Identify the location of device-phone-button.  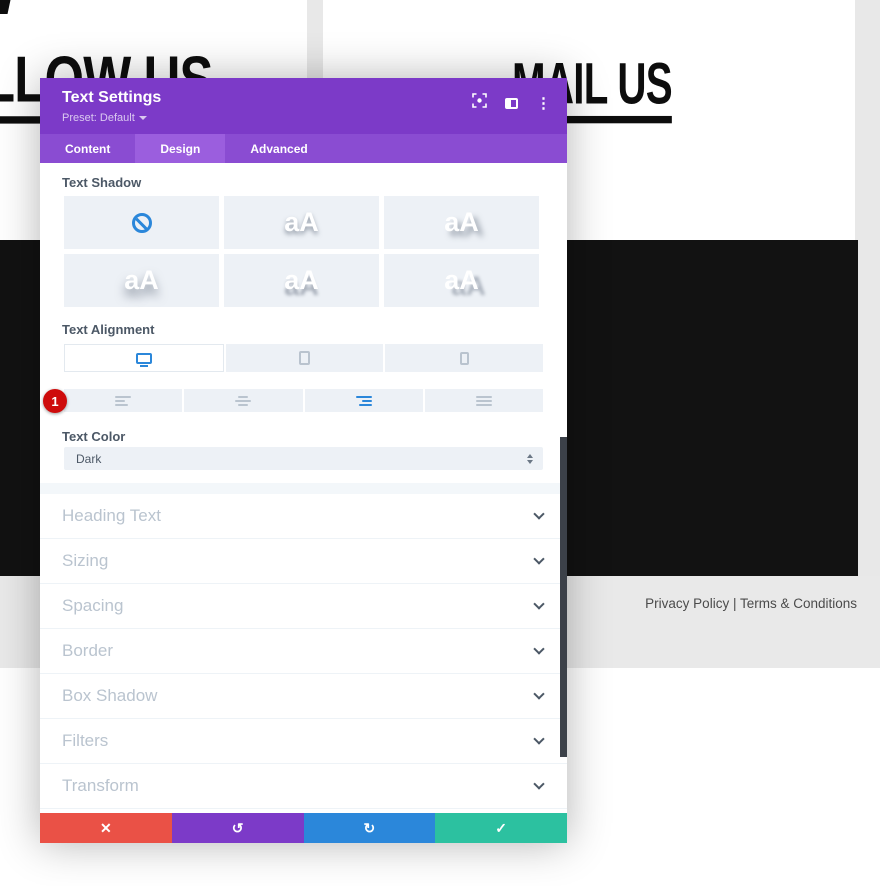
(464, 358).